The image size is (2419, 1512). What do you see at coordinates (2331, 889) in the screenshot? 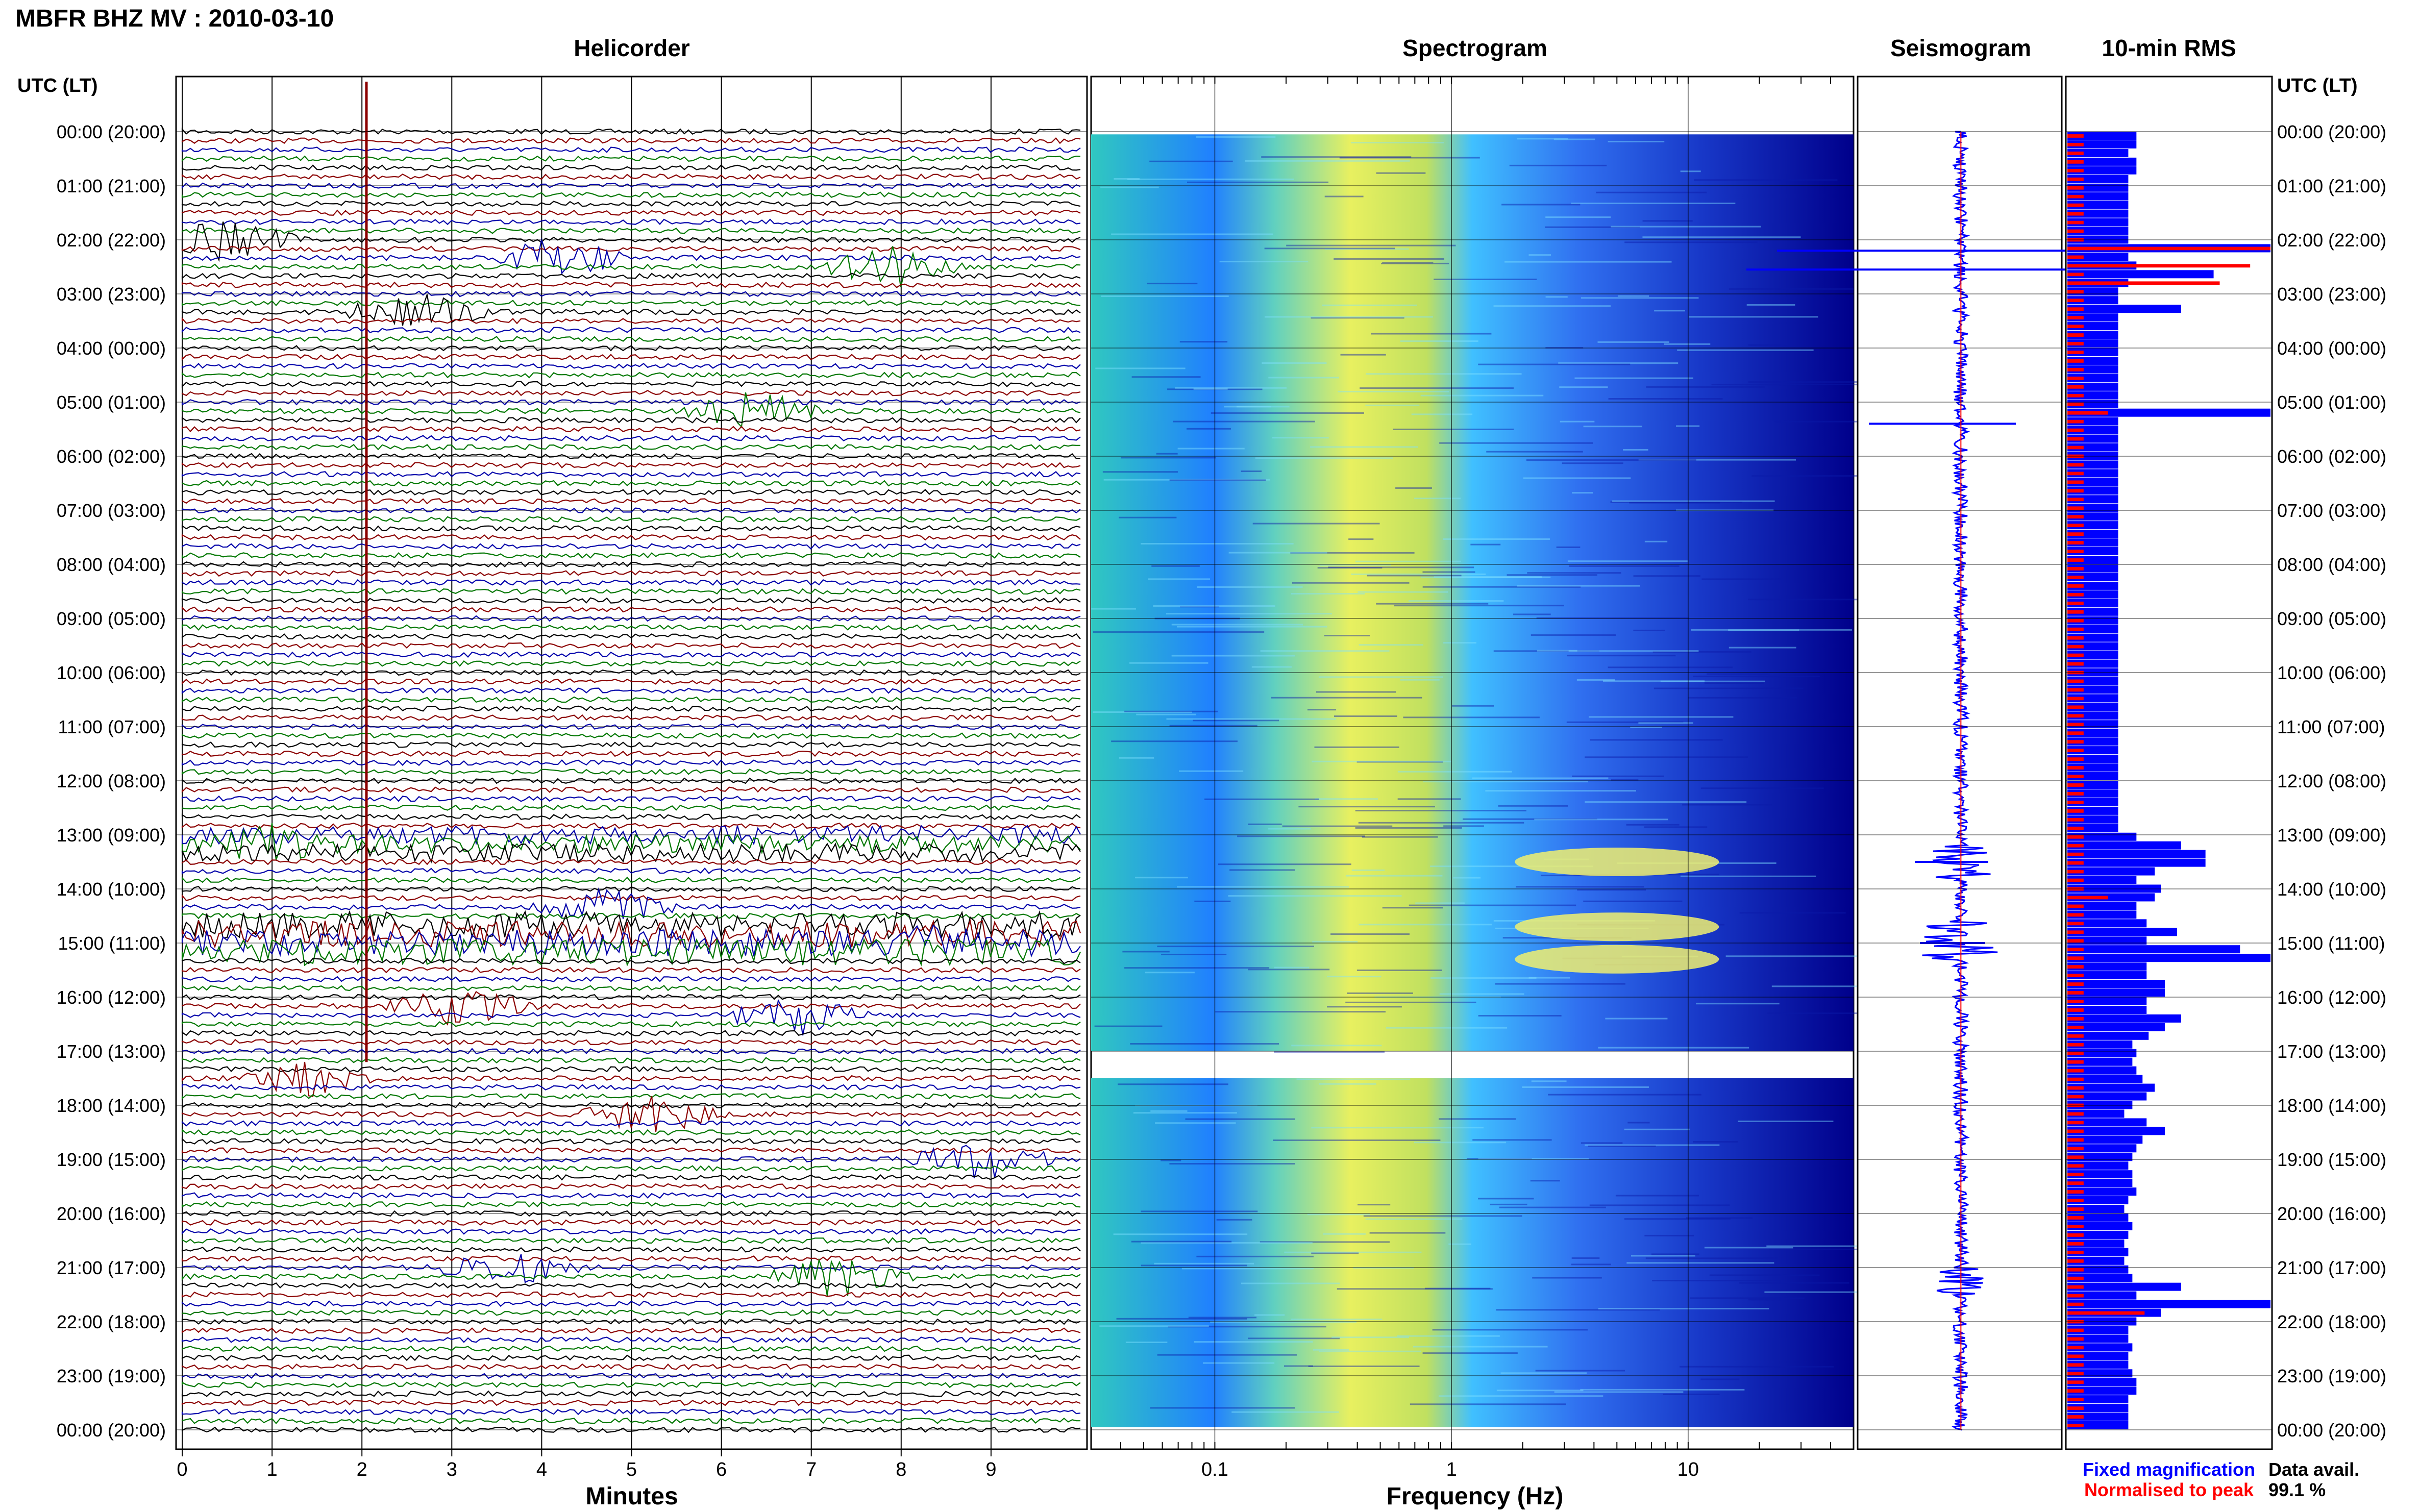
I see `time-label-right: 14:00 (10:00)` at bounding box center [2331, 889].